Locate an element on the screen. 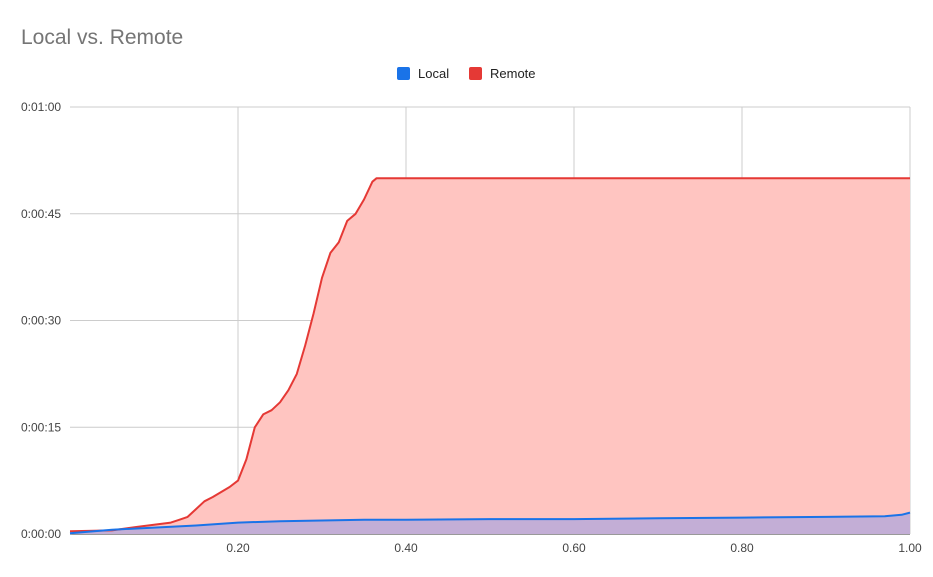 The width and height of the screenshot is (933, 577). x-tick-label: 0.60 is located at coordinates (574, 548).